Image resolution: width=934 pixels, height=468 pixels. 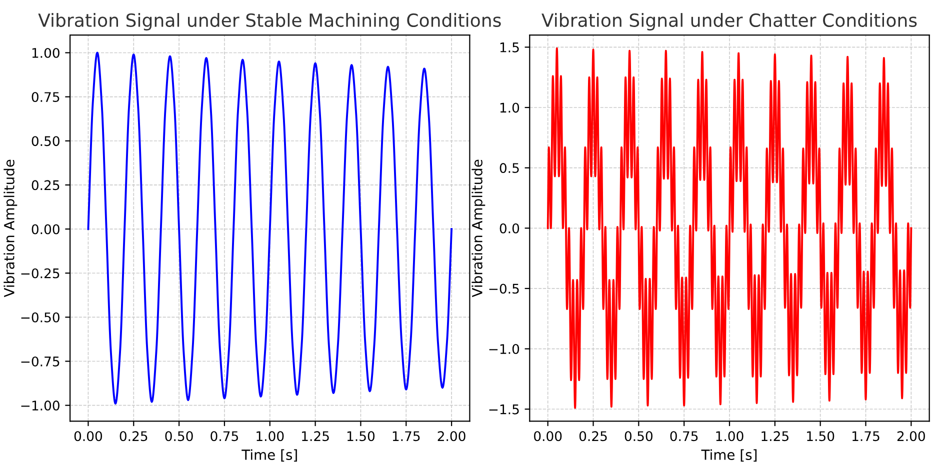 What do you see at coordinates (509, 47) in the screenshot?
I see `y-tick-label: 1.5` at bounding box center [509, 47].